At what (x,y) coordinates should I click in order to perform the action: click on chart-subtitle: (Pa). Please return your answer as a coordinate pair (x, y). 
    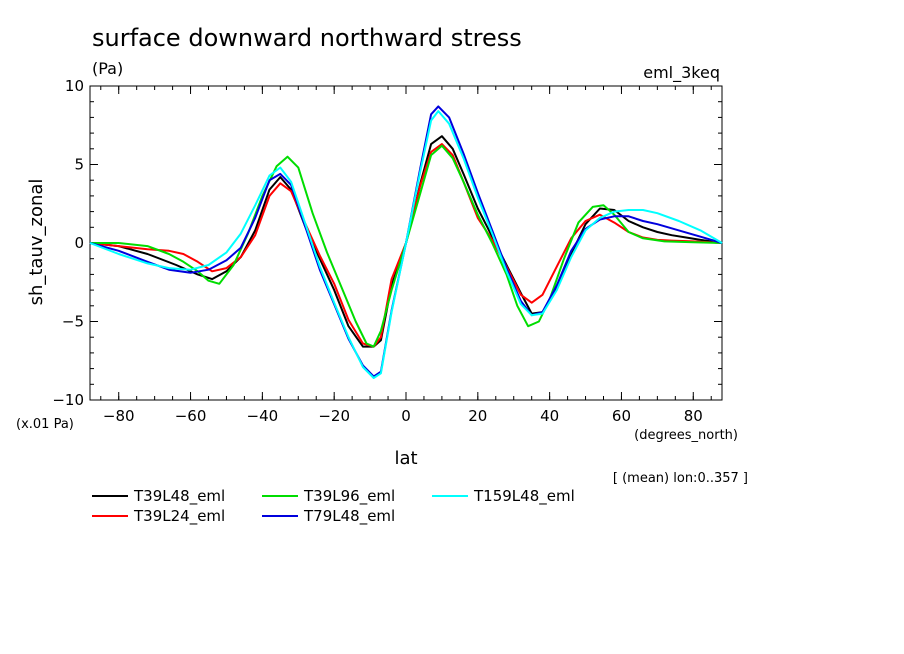
    Looking at the image, I should click on (107, 68).